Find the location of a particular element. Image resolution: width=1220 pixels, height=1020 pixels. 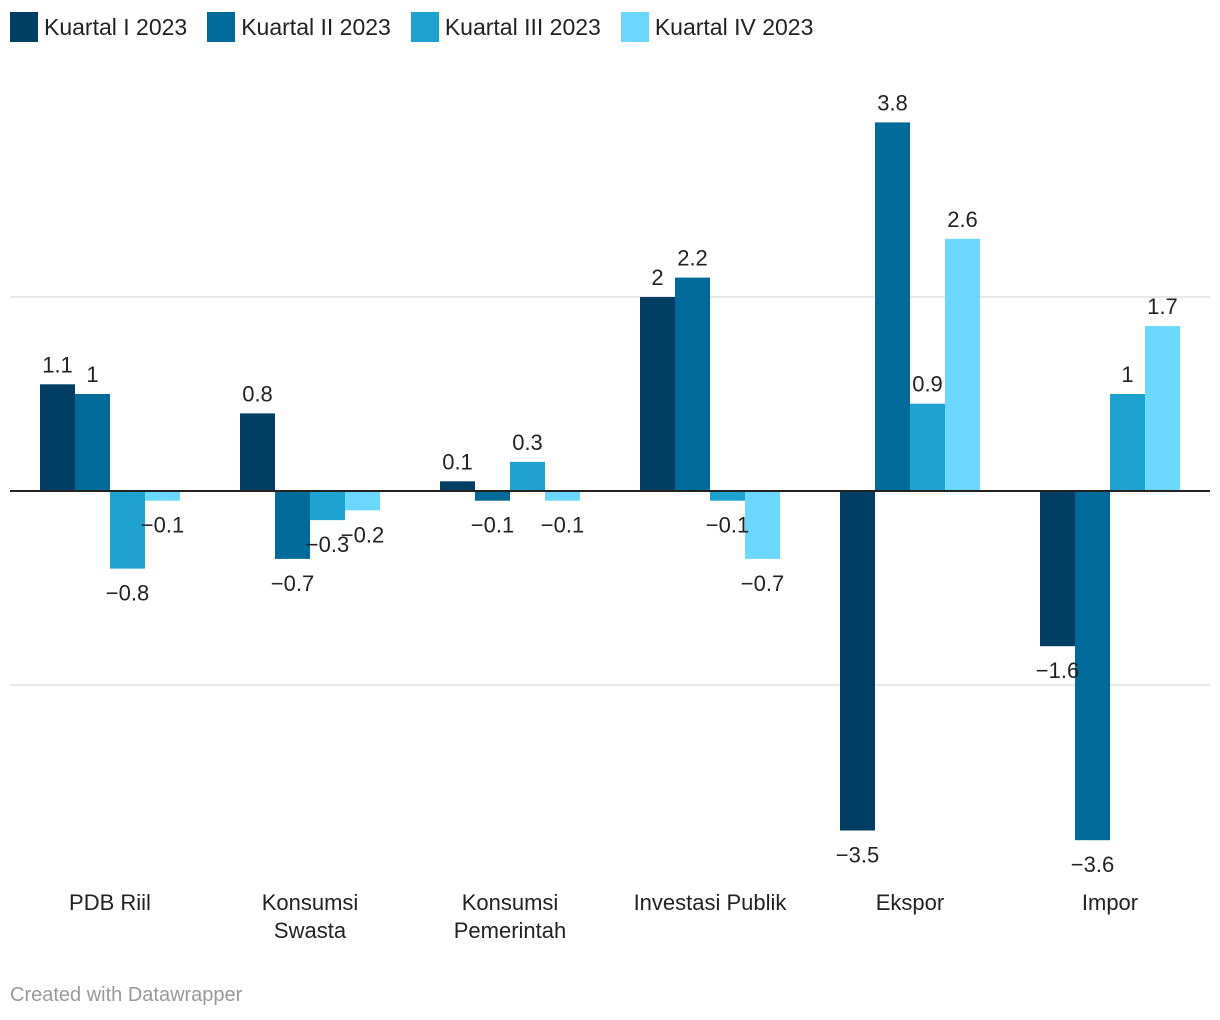

data-label: 0.8 is located at coordinates (257, 393).